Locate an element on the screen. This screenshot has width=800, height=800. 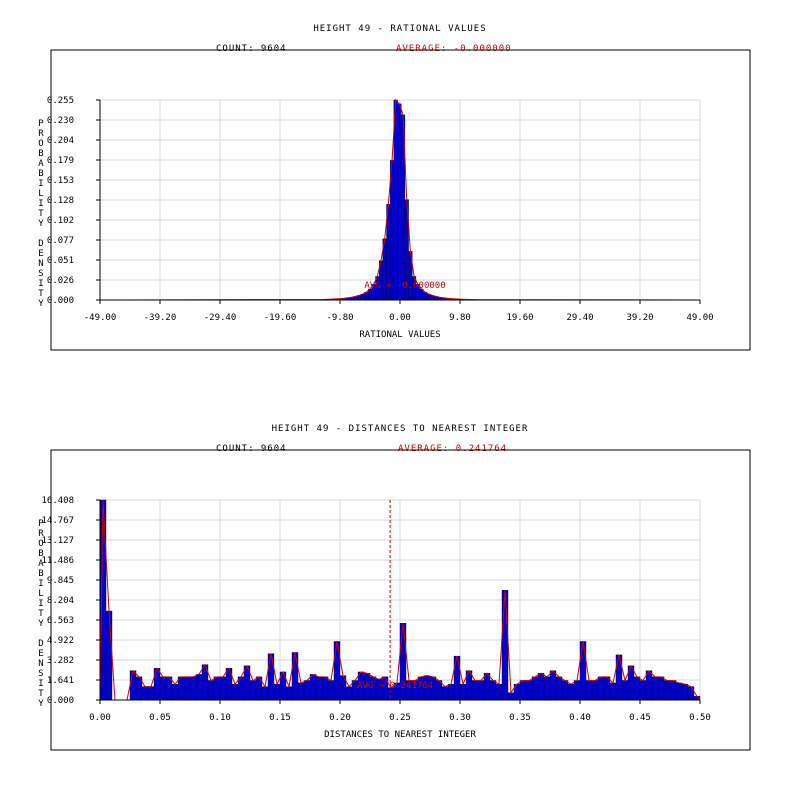
chart1-x-tick-label: 49.00 is located at coordinates (699, 318).